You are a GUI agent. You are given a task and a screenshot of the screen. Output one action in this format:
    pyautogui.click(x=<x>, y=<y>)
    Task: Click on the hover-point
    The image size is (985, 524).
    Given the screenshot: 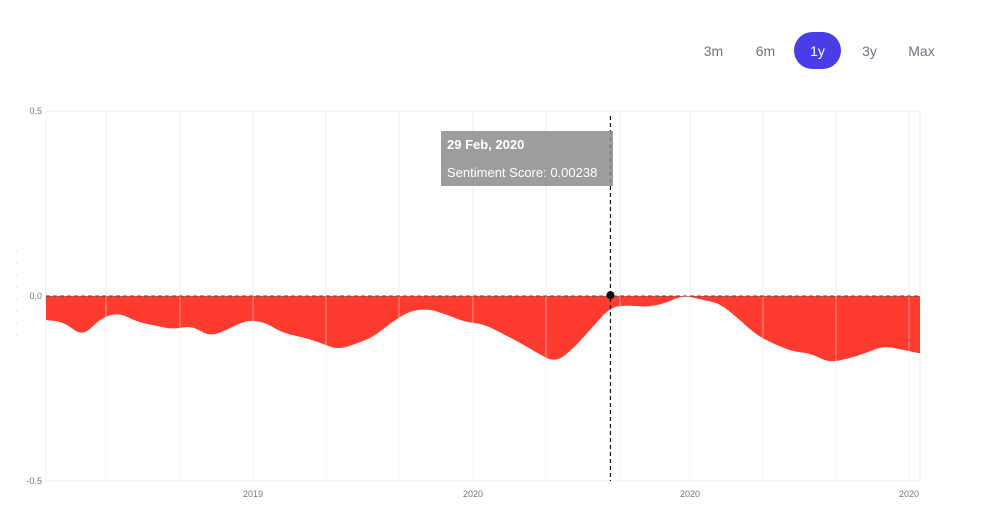 What is the action you would take?
    pyautogui.click(x=610, y=295)
    